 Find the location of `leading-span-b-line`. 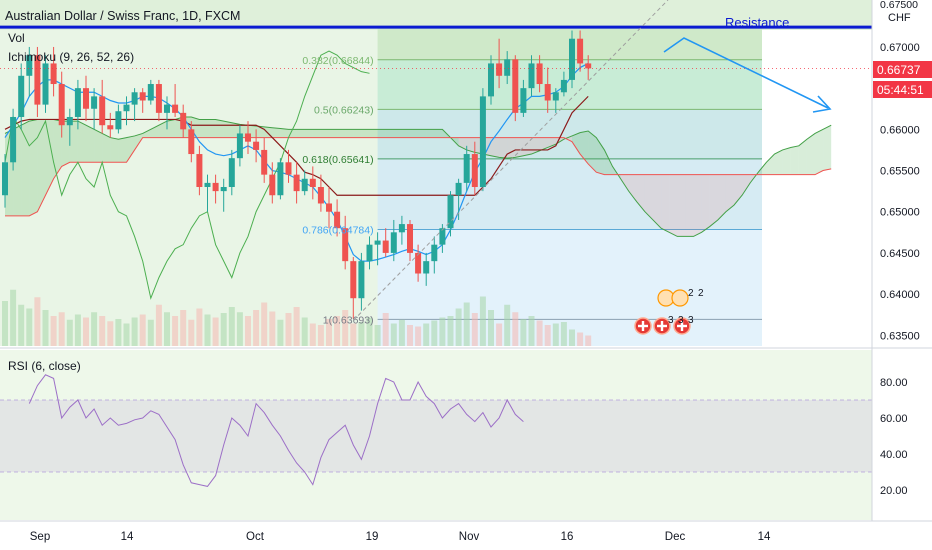

leading-span-b-line is located at coordinates (418, 177).